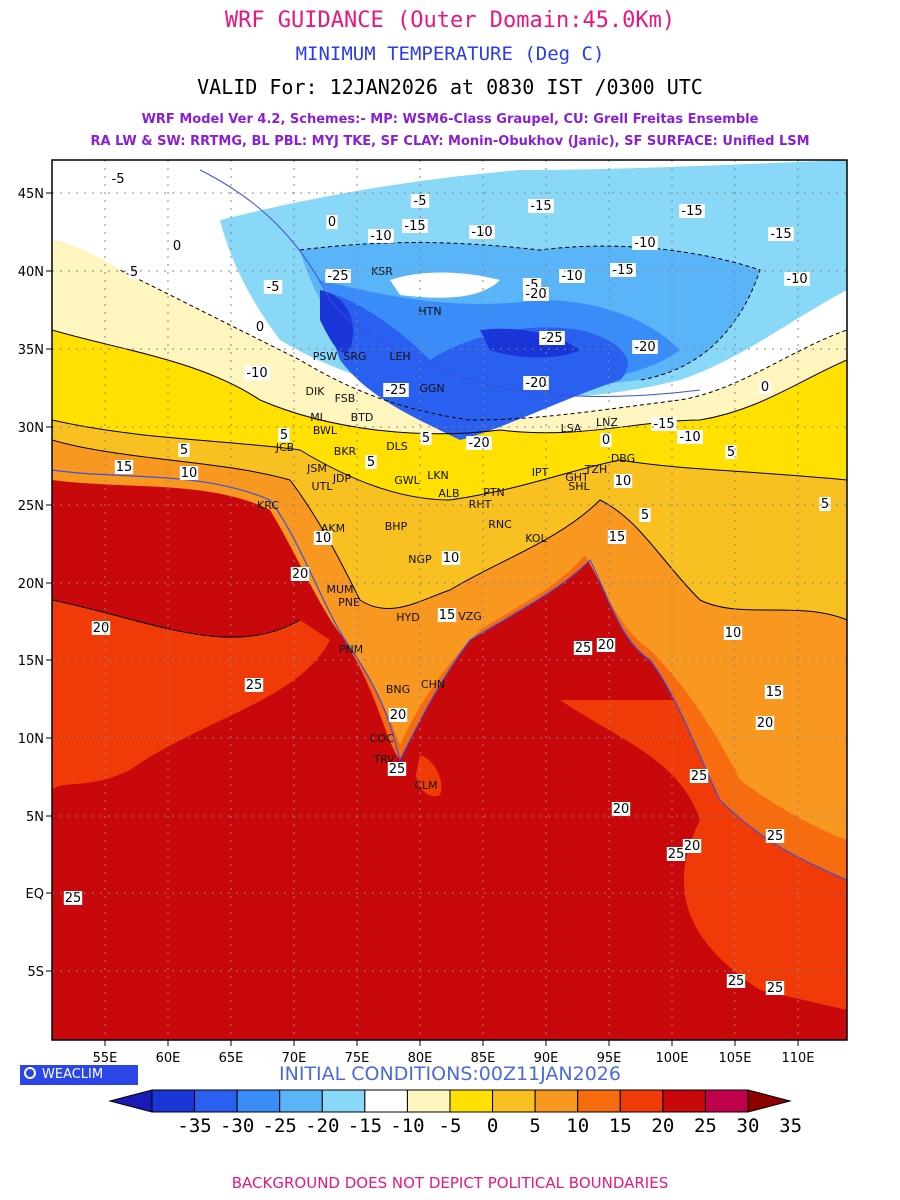 This screenshot has width=900, height=1200. Describe the element at coordinates (396, 526) in the screenshot. I see `station-label: BHP` at that location.